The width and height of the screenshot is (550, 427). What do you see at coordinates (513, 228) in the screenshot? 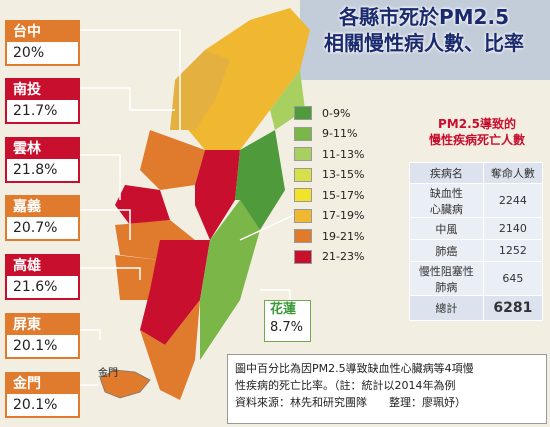
I see `count-cell: 2140` at bounding box center [513, 228].